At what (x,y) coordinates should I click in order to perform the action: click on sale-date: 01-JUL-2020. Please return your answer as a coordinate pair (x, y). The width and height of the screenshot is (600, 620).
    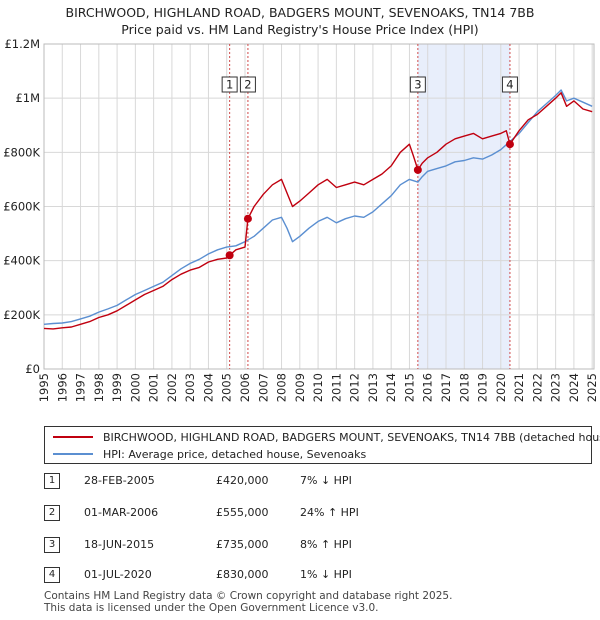
    Looking at the image, I should click on (118, 574).